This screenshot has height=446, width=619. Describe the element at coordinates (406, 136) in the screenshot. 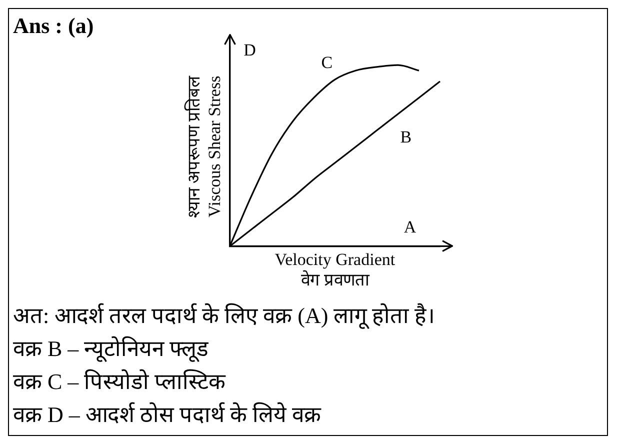

I see `series-label: B` at that location.